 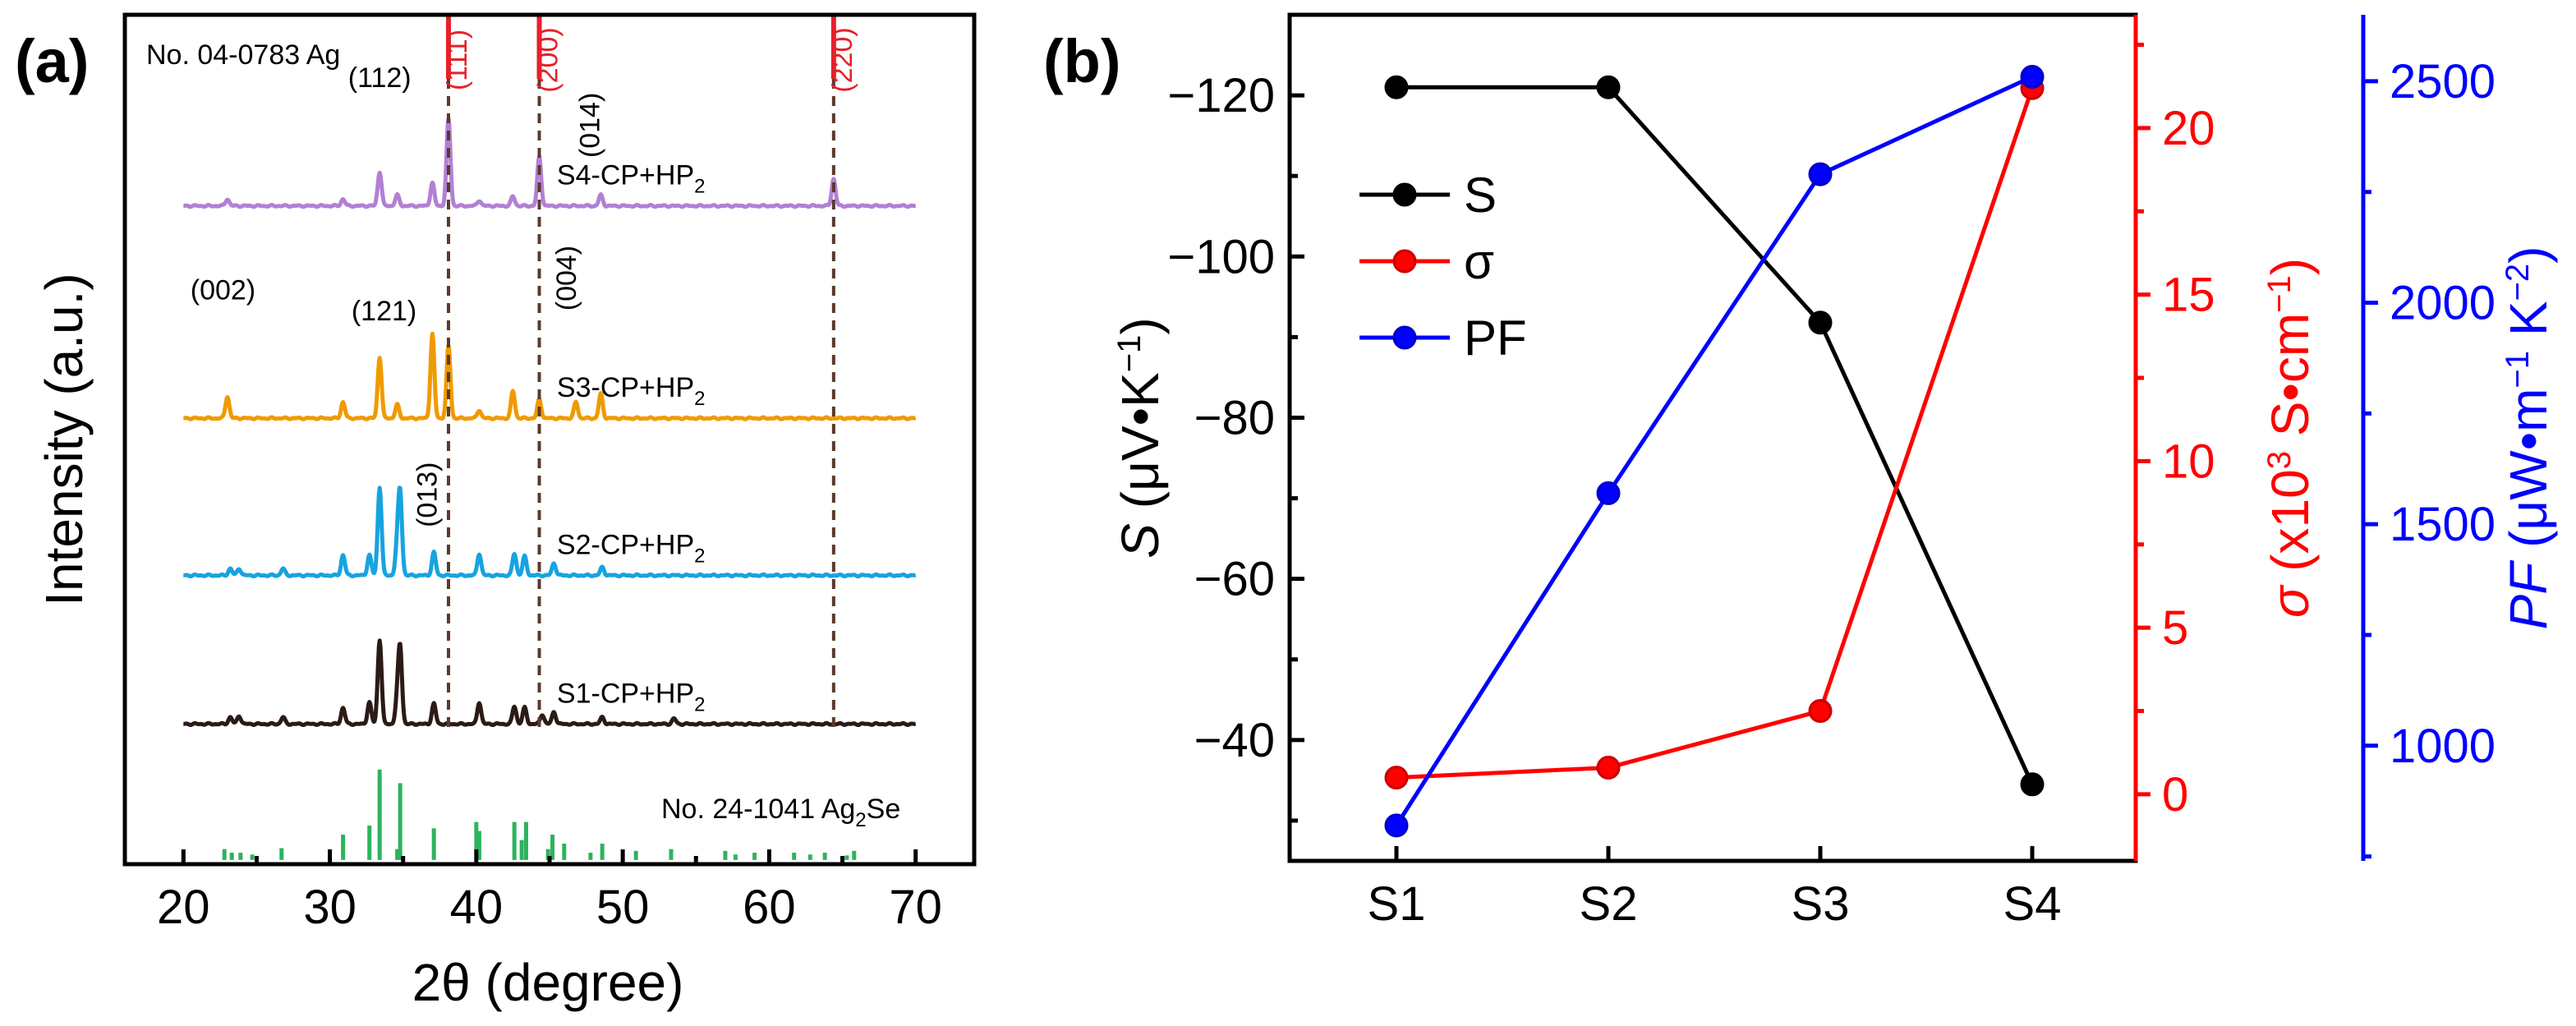 I want to click on panel-a-y-title: Intensity (a.u.), so click(x=64, y=439).